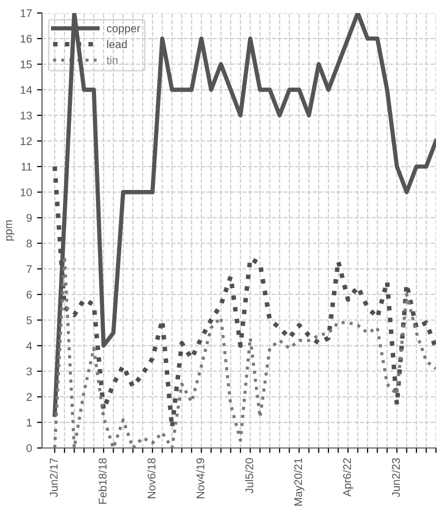 The width and height of the screenshot is (440, 513). I want to click on y-tick-label: 6, so click(29, 294).